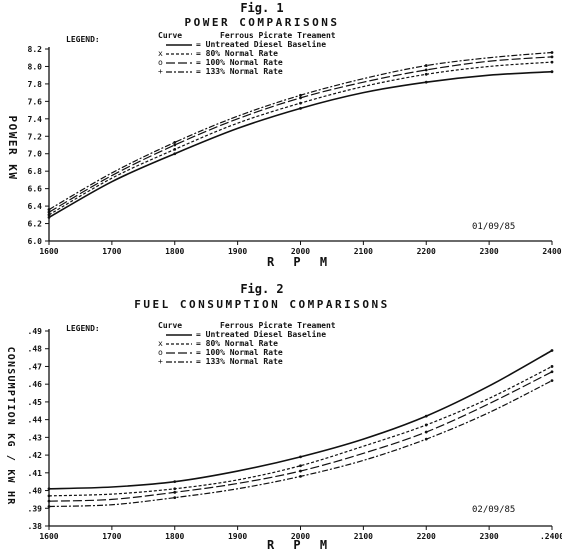 The height and width of the screenshot is (551, 562). Describe the element at coordinates (35, 136) in the screenshot. I see `fig1-y-tick-label: 7.2` at that location.